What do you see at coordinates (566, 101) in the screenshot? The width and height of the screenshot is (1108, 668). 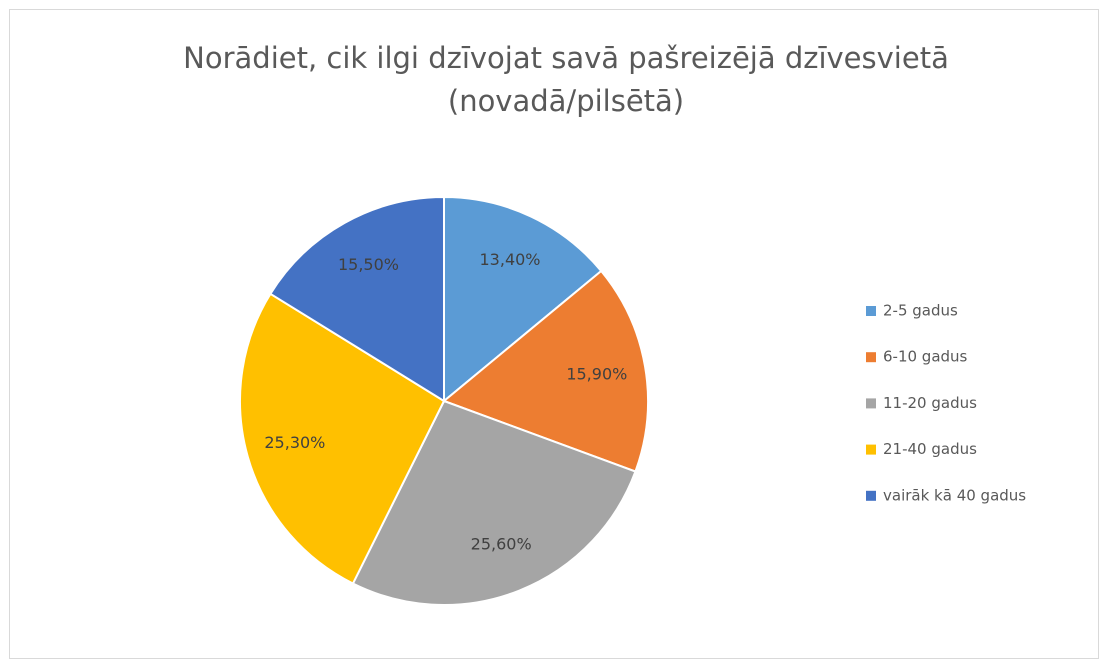 I see `chart-title: (novadā/pilsētā)` at bounding box center [566, 101].